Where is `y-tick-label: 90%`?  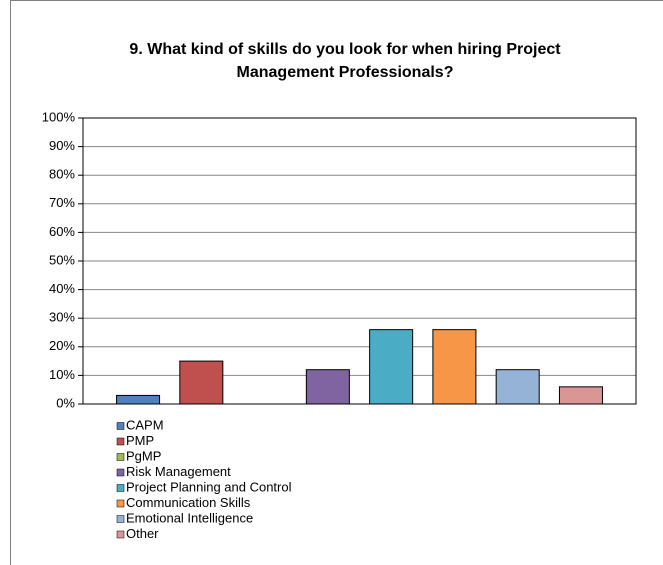 y-tick-label: 90% is located at coordinates (62, 145).